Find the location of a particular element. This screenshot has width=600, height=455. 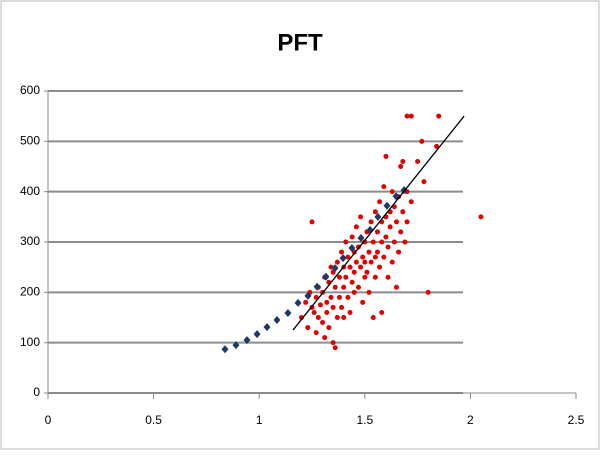

x-tick-label: 1 is located at coordinates (259, 420).